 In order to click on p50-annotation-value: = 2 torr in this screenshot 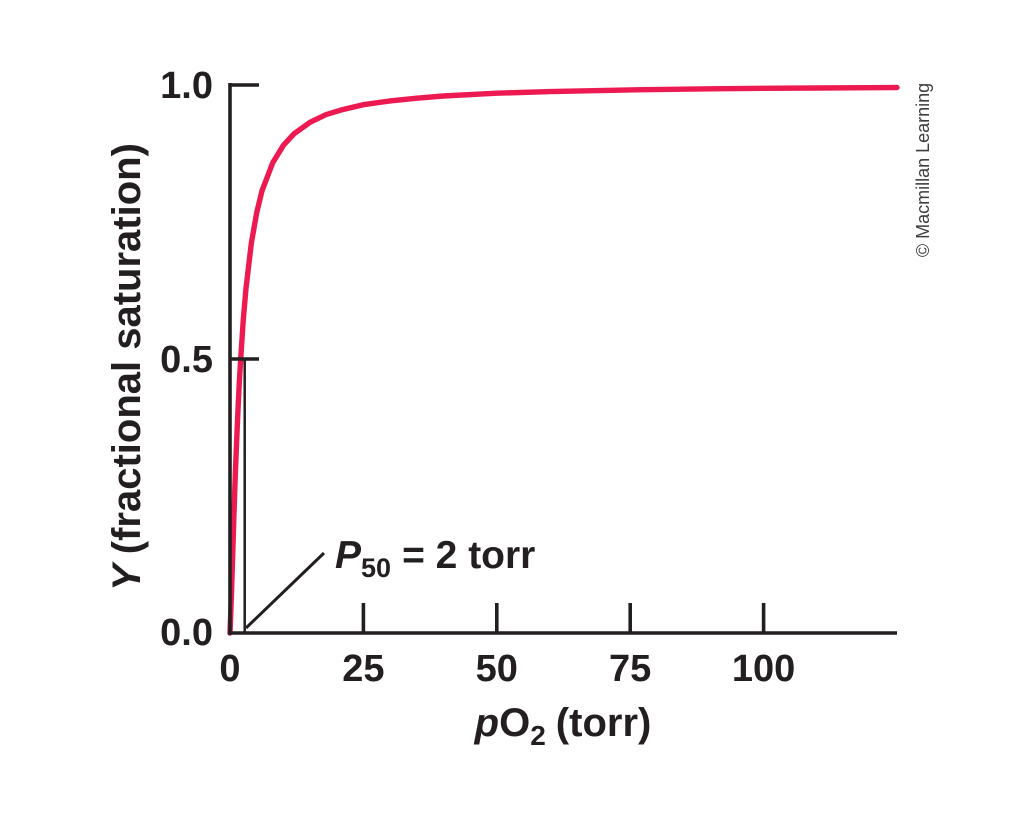, I will do `click(468, 555)`.